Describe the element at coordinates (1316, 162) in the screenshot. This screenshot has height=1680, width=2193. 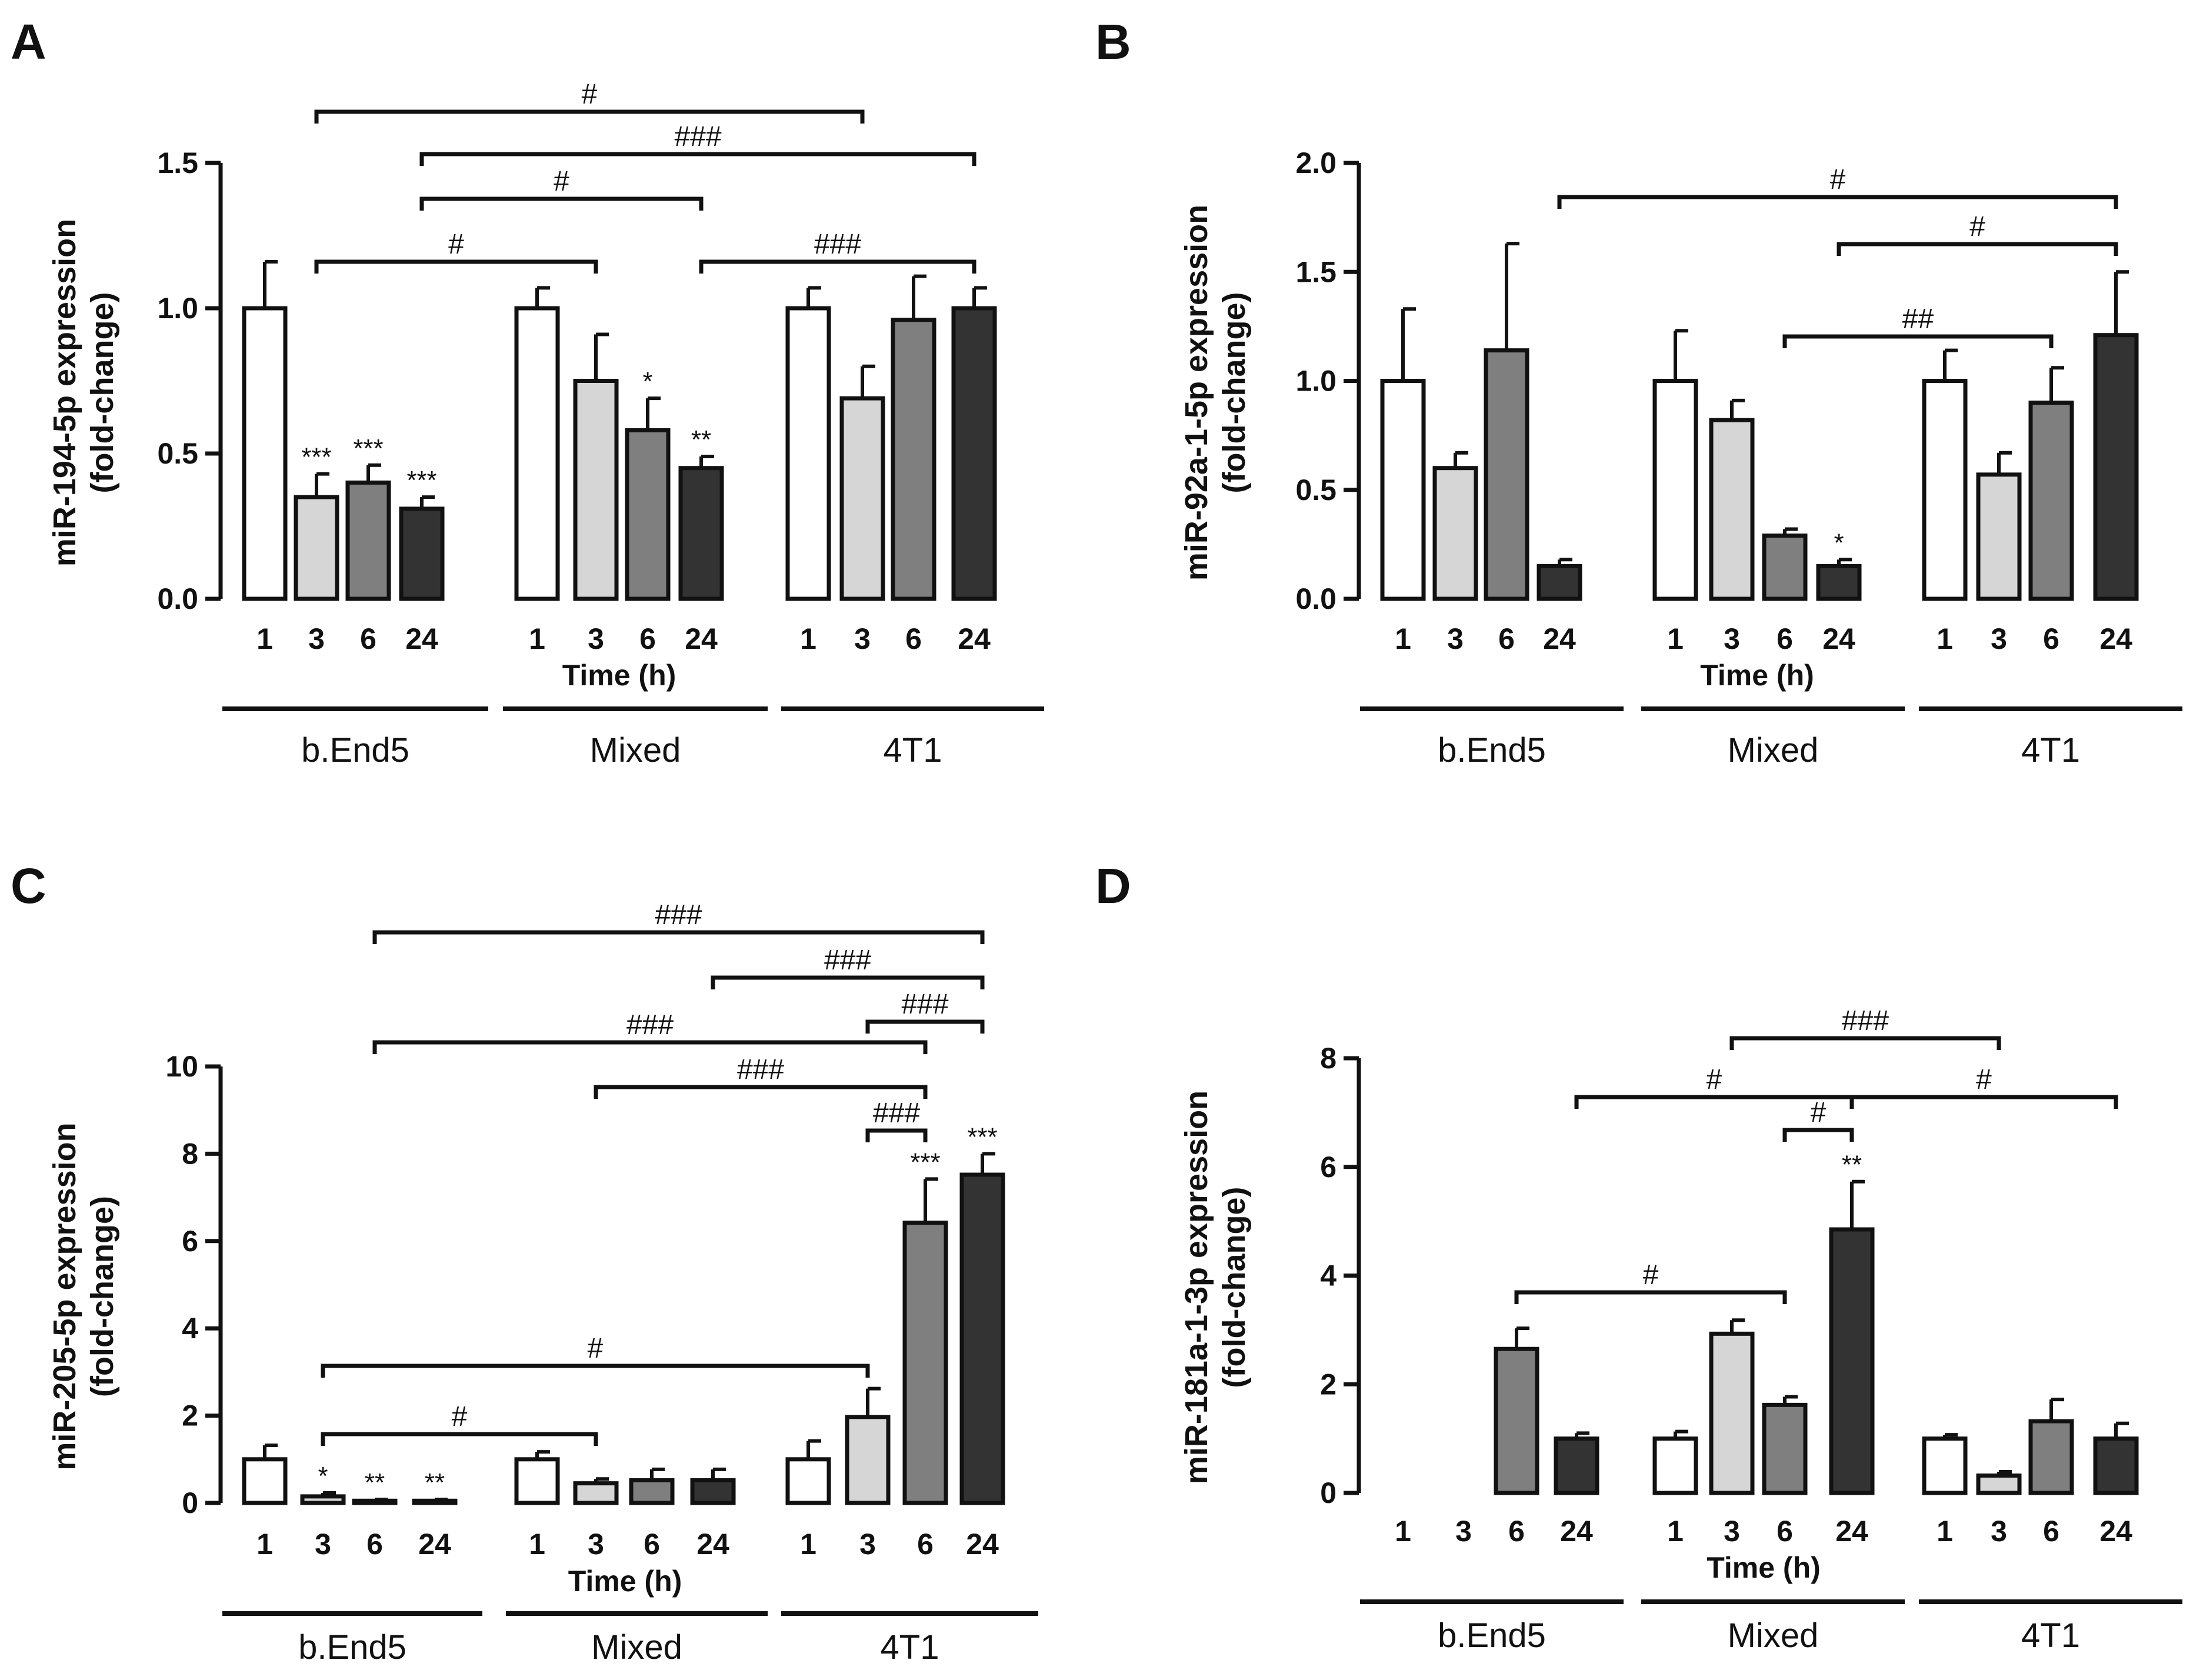
I see `y-tick-label: 2.0` at that location.